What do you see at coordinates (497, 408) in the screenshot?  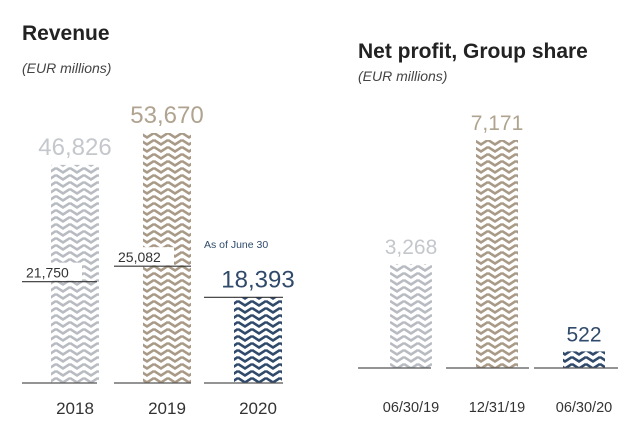 I see `net-profit-category-label: 12/31/19` at bounding box center [497, 408].